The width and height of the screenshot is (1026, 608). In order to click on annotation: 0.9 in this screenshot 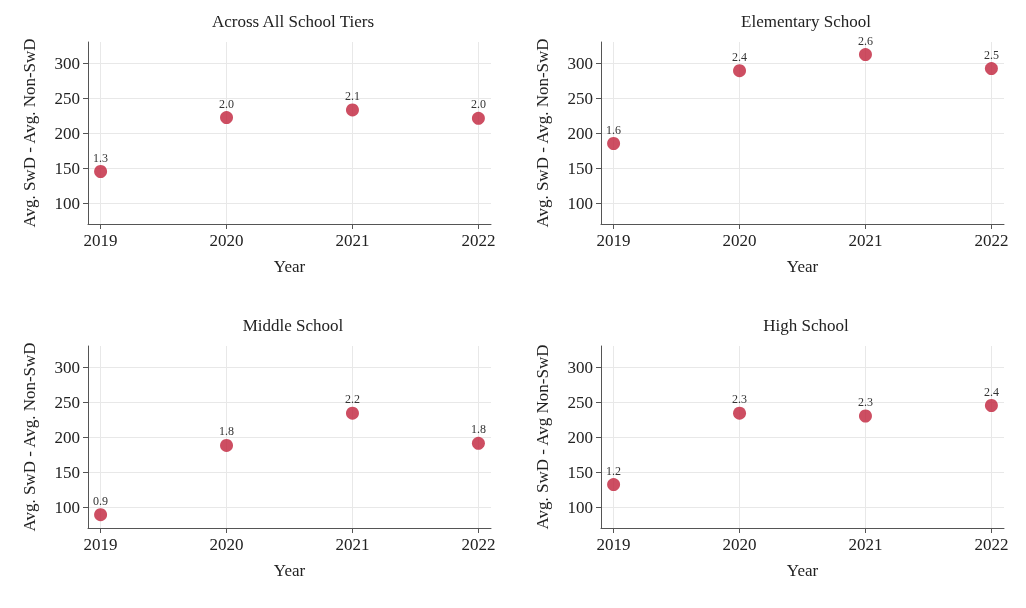, I will do `click(101, 500)`.